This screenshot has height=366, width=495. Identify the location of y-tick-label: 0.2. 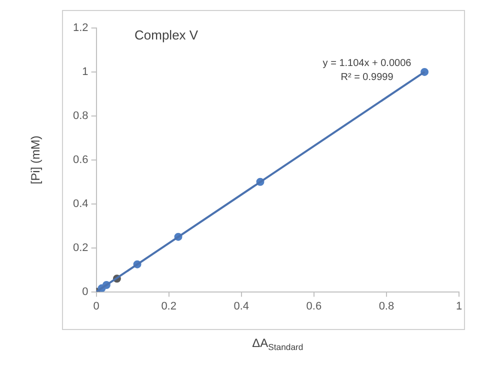
(80, 248).